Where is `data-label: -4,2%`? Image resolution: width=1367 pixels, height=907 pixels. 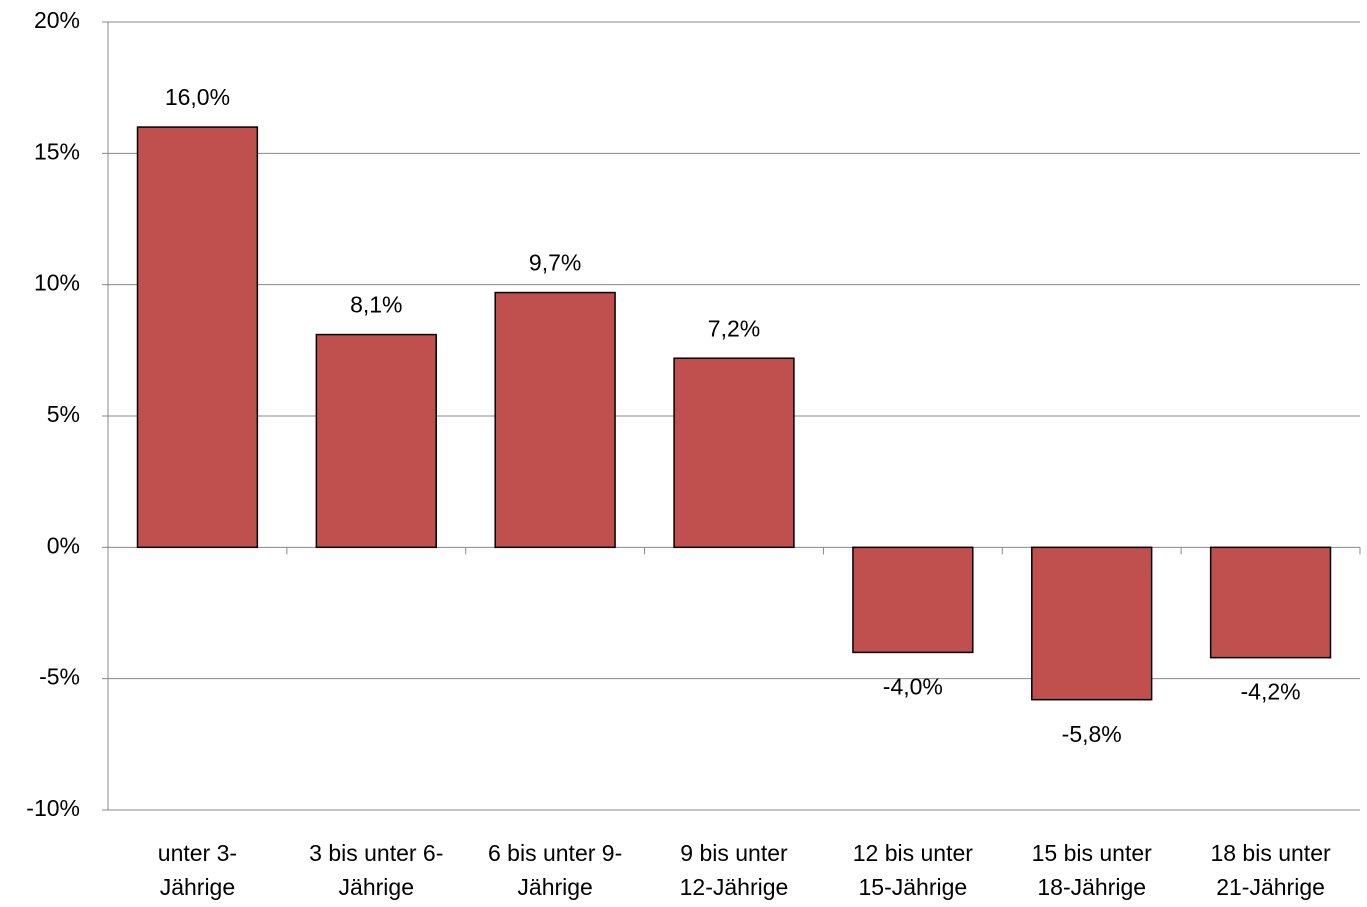
data-label: -4,2% is located at coordinates (1271, 692).